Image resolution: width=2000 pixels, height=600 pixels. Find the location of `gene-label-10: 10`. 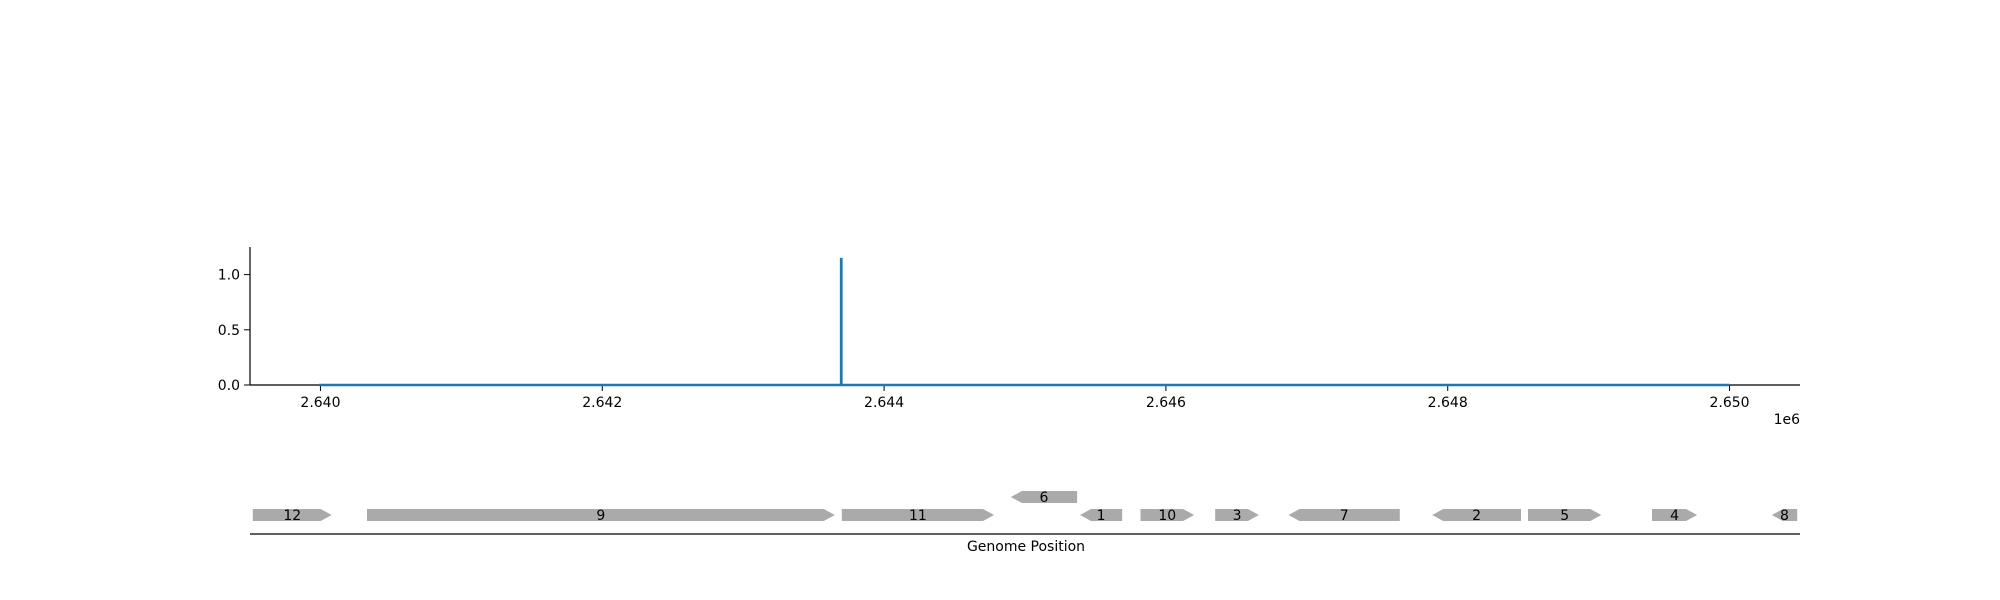

gene-label-10: 10 is located at coordinates (1167, 516).